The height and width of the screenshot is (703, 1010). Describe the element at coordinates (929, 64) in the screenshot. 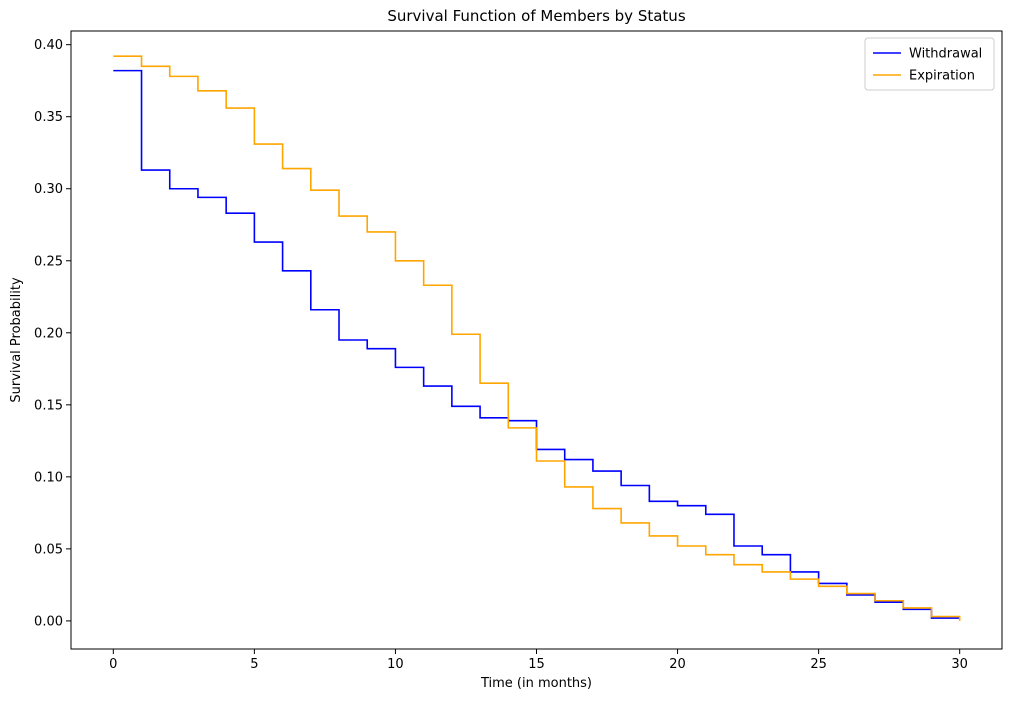

I see `legend: Withdrawal Expiration` at that location.